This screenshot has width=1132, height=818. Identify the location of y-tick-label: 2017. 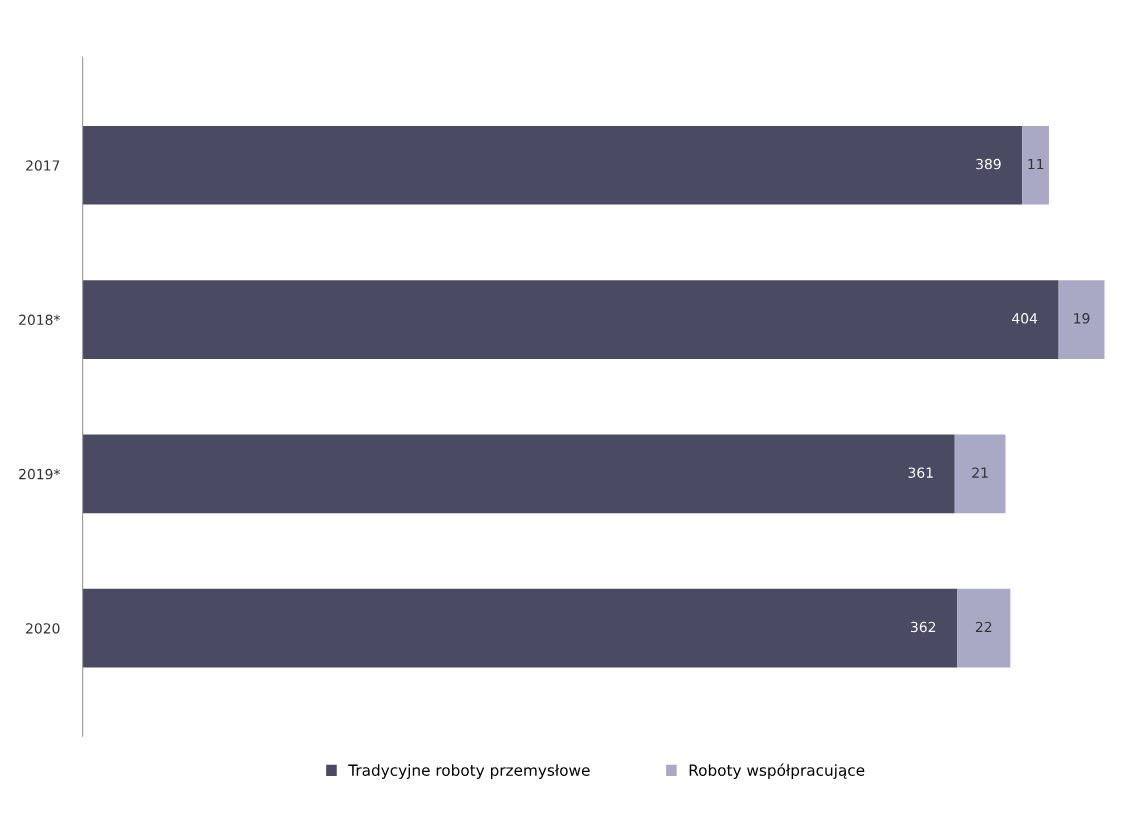
(43, 165).